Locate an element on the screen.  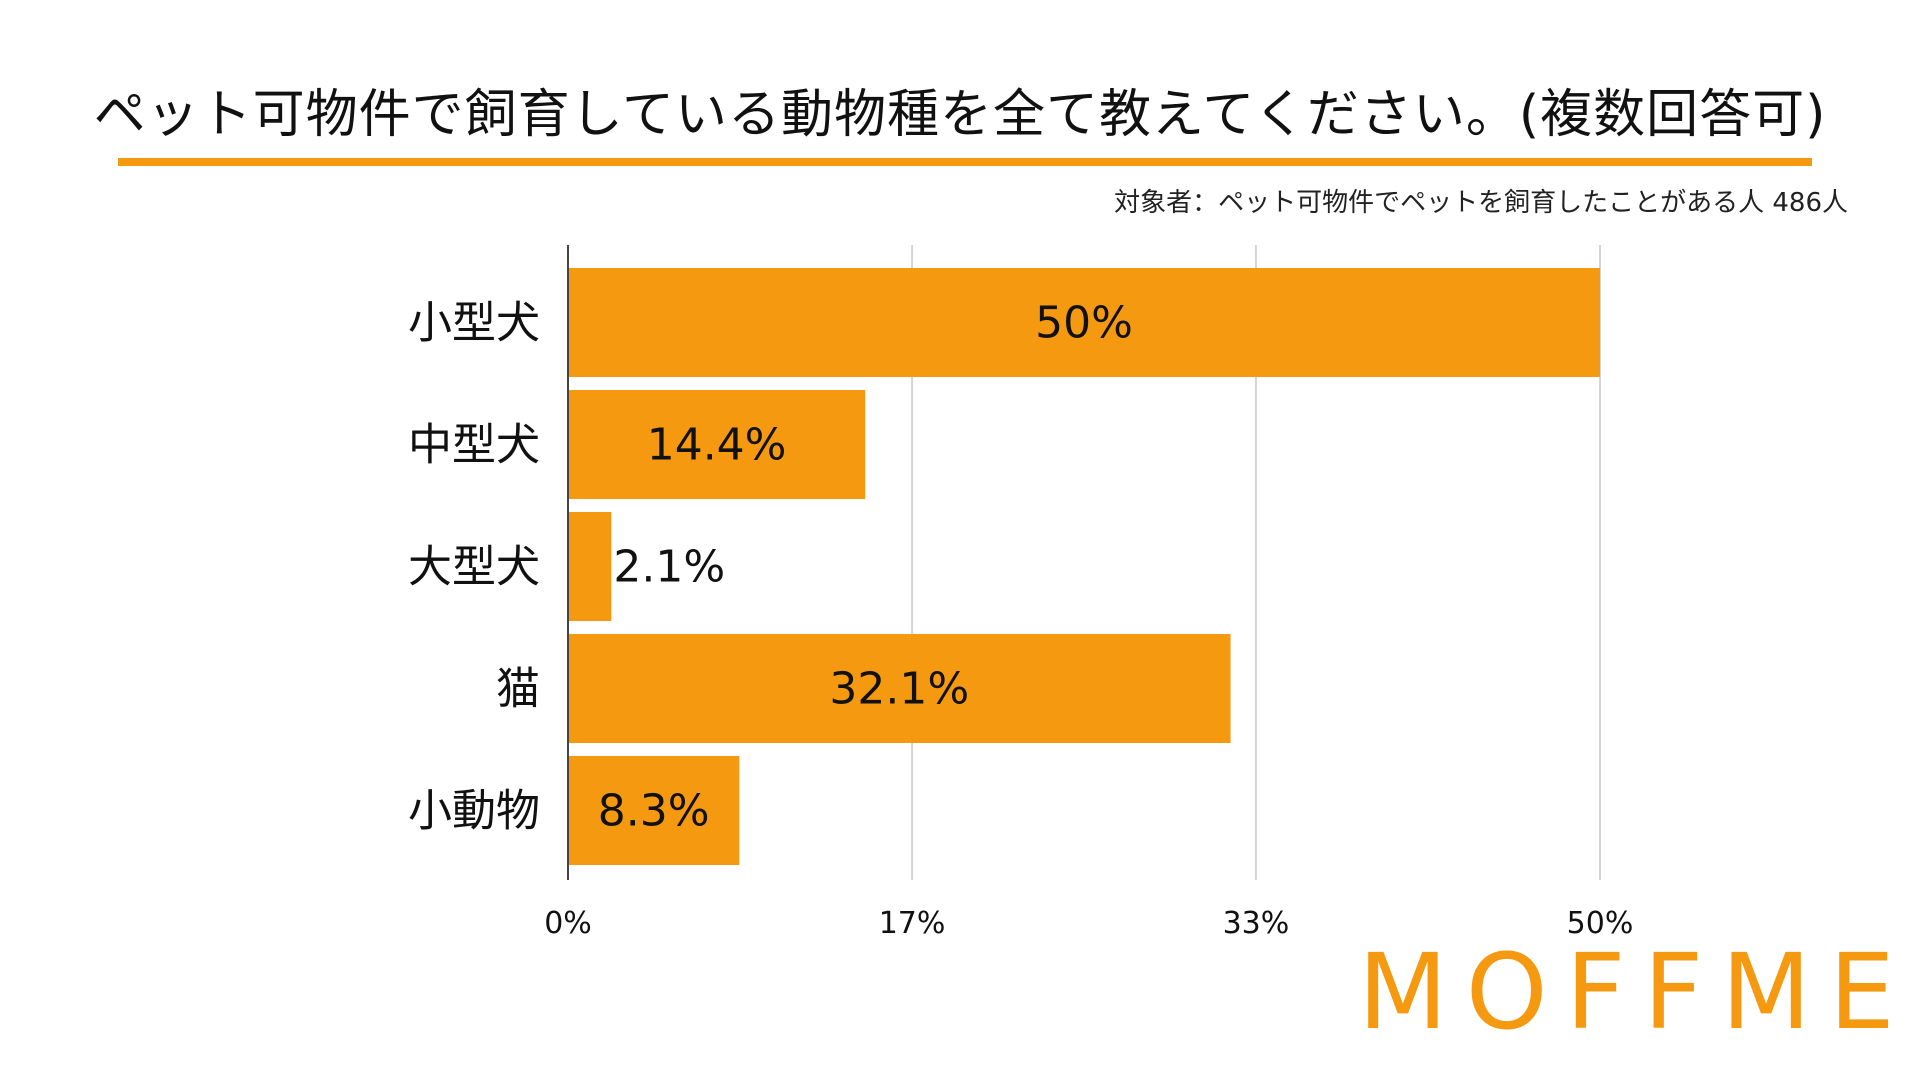
category-label: 小動物 is located at coordinates (474, 811).